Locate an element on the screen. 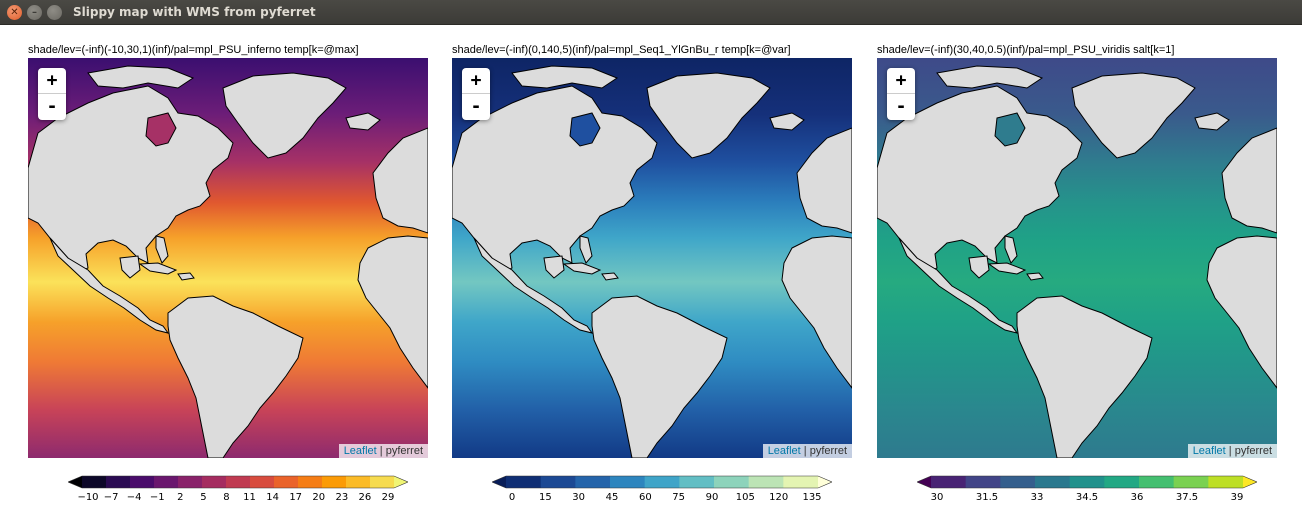 The width and height of the screenshot is (1302, 520). window-title: Slippy map with WMS from pyferret is located at coordinates (194, 12).